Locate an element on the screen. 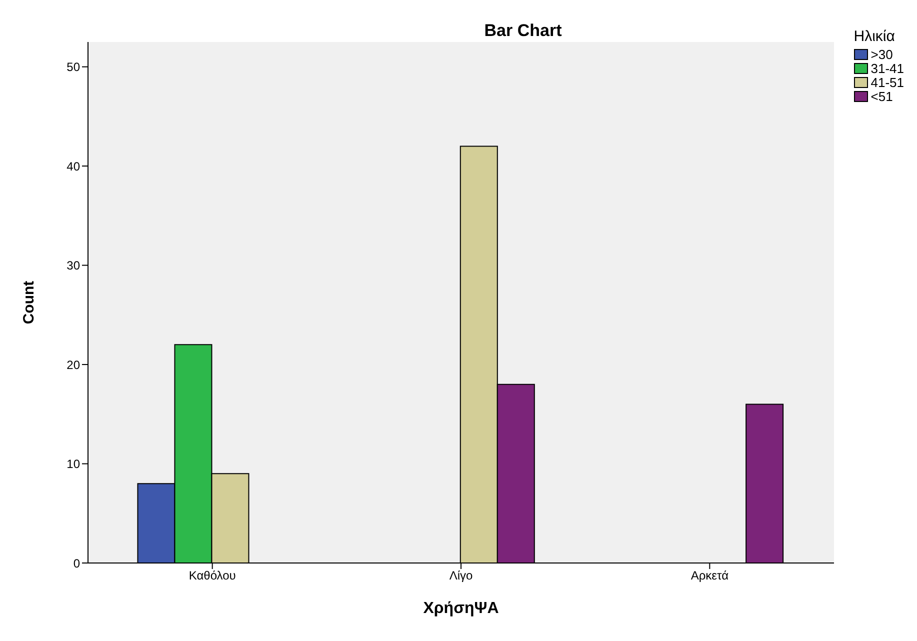 Image resolution: width=917 pixels, height=641 pixels. legend-label: 41-51 is located at coordinates (887, 82).